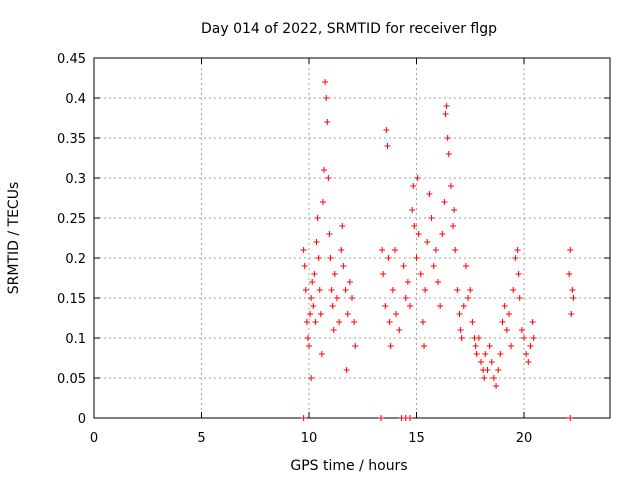 This screenshot has width=640, height=480. I want to click on y-tick-label: 0.05, so click(71, 379).